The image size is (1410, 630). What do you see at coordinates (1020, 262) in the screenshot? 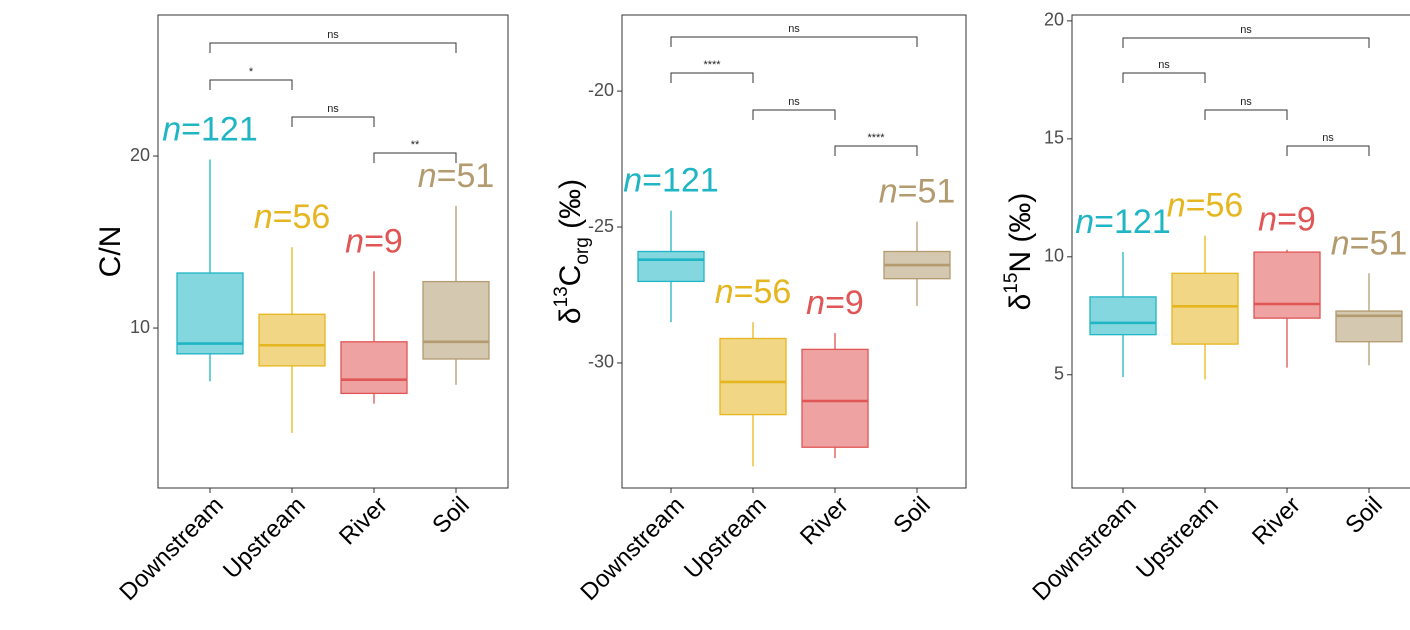
I see `y-axis-title-part: N` at bounding box center [1020, 262].